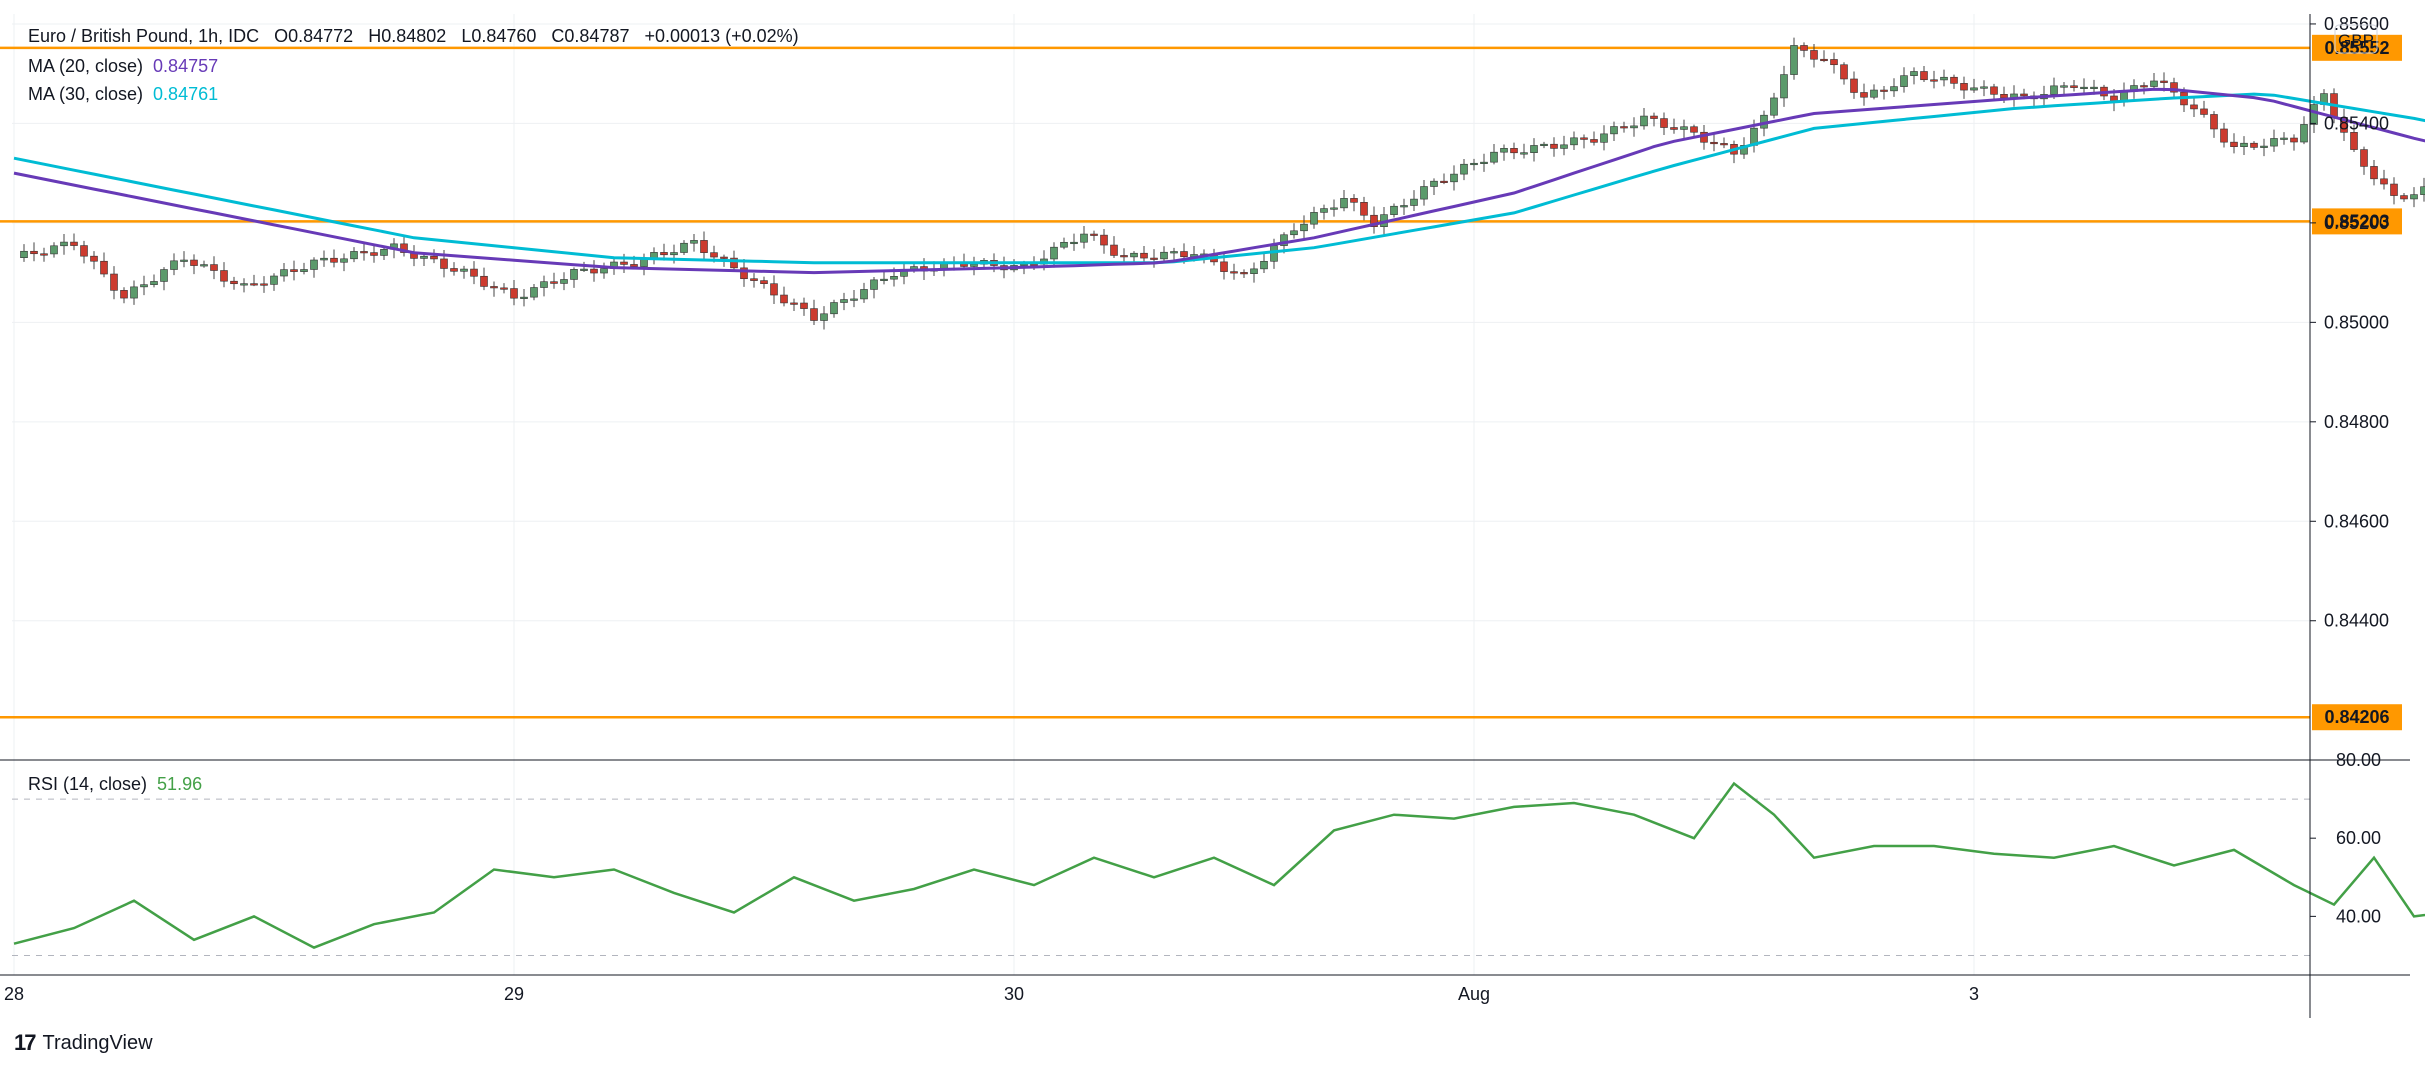 This screenshot has height=1072, width=2425. Describe the element at coordinates (2356, 717) in the screenshot. I see `level-label: 0.84206` at that location.